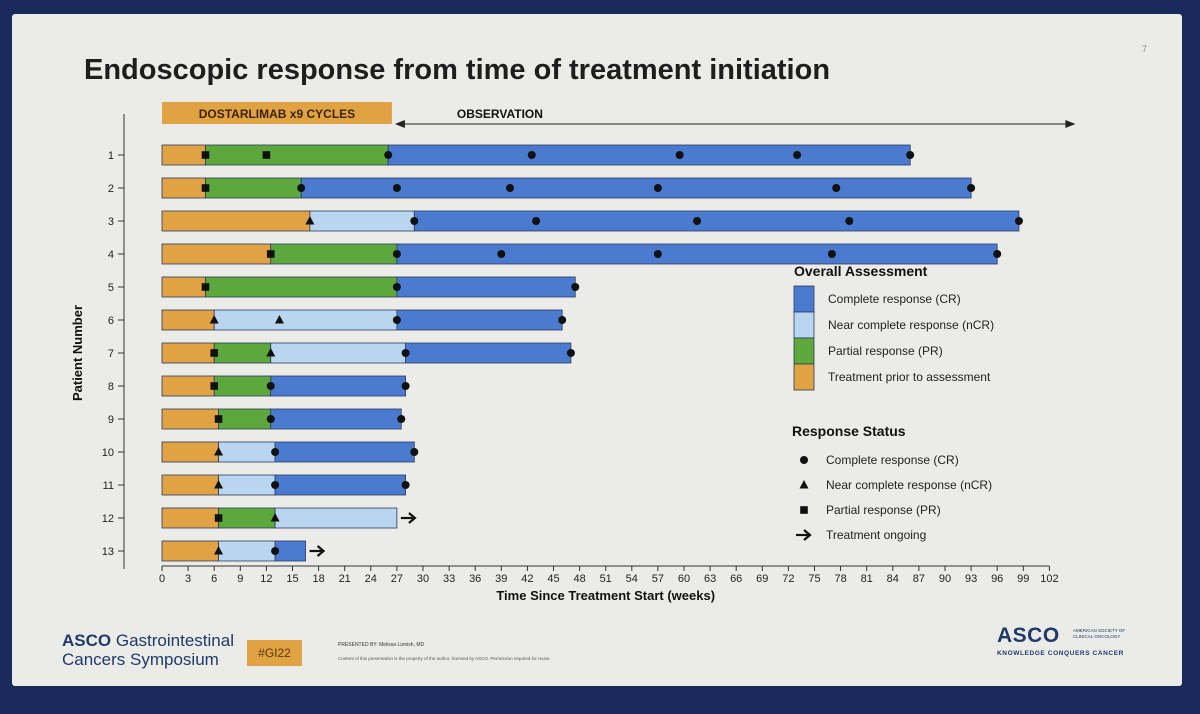 The height and width of the screenshot is (714, 1200). What do you see at coordinates (1049, 579) in the screenshot?
I see `x-tick-label: 102` at bounding box center [1049, 579].